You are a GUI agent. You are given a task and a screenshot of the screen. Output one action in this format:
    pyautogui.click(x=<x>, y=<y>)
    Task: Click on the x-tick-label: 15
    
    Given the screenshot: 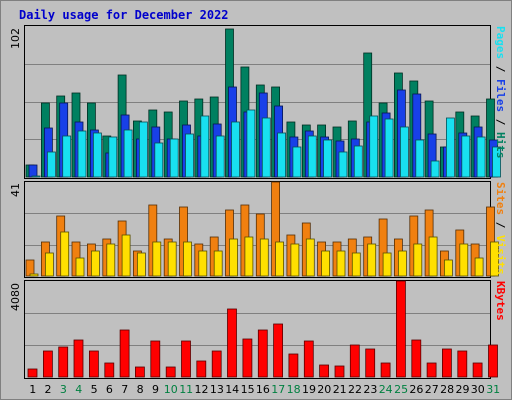 What is the action you would take?
    pyautogui.click(x=248, y=389)
    